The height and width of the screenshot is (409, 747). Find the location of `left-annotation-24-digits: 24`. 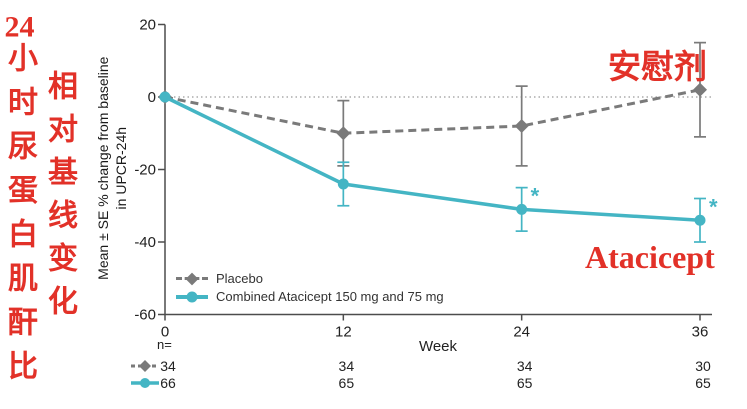

left-annotation-24-digits: 24 is located at coordinates (19, 27).